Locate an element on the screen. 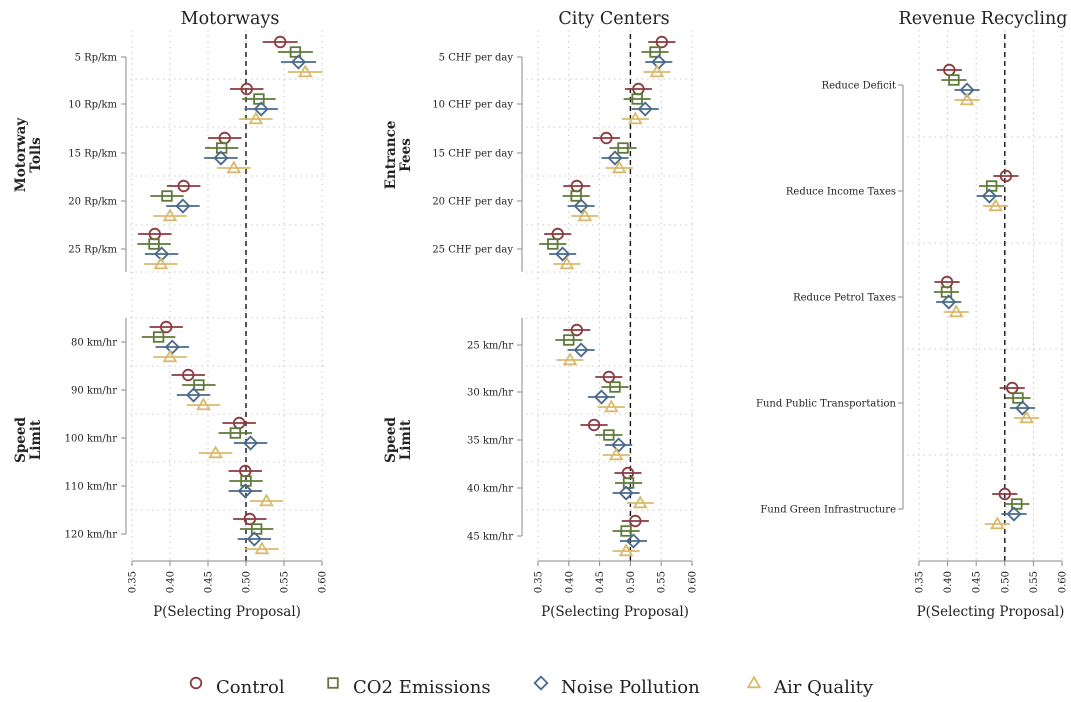 This screenshot has height=702, width=1071. legend-label-0: Control is located at coordinates (250, 687).